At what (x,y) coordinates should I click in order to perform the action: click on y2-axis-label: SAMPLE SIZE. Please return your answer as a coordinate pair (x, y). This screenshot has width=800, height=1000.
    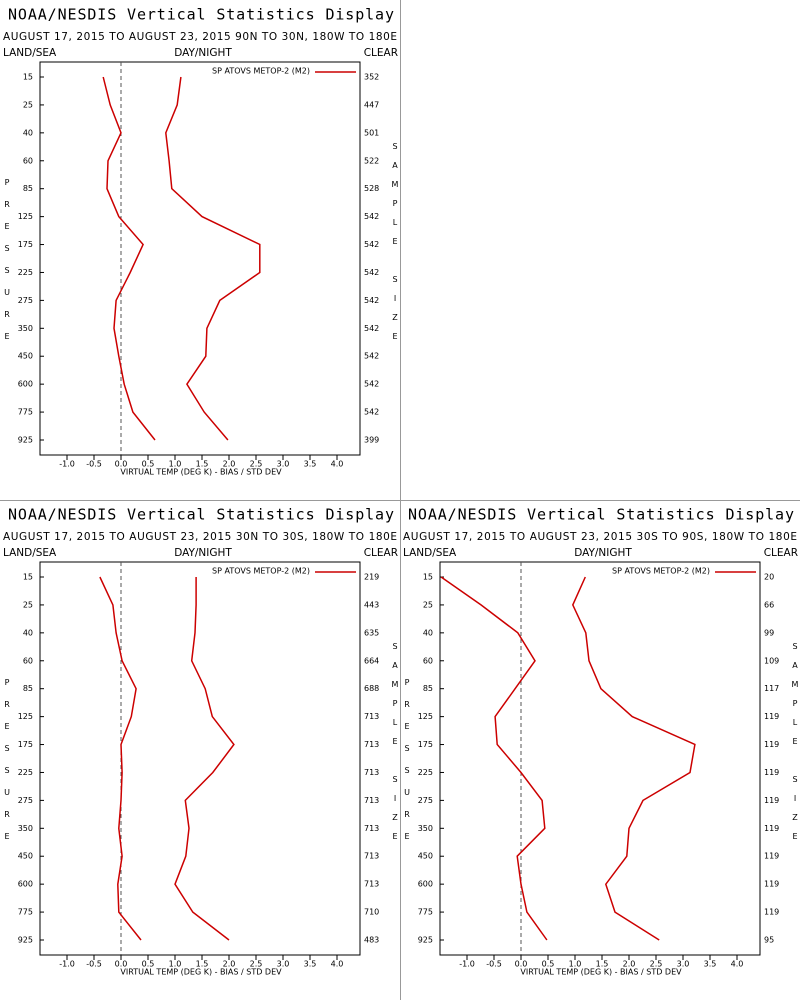
    Looking at the image, I should click on (795, 746).